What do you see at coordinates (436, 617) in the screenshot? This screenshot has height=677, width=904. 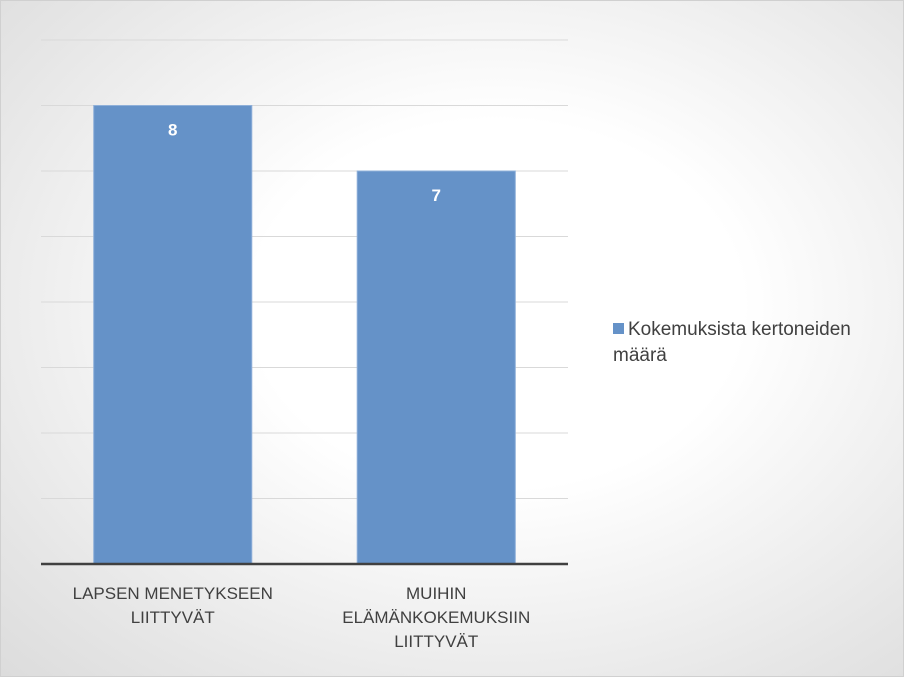 I see `x-tick-label: MUIHIN ELÄMÄNKOKEMUKSIIN LIITTYVÄT` at bounding box center [436, 617].